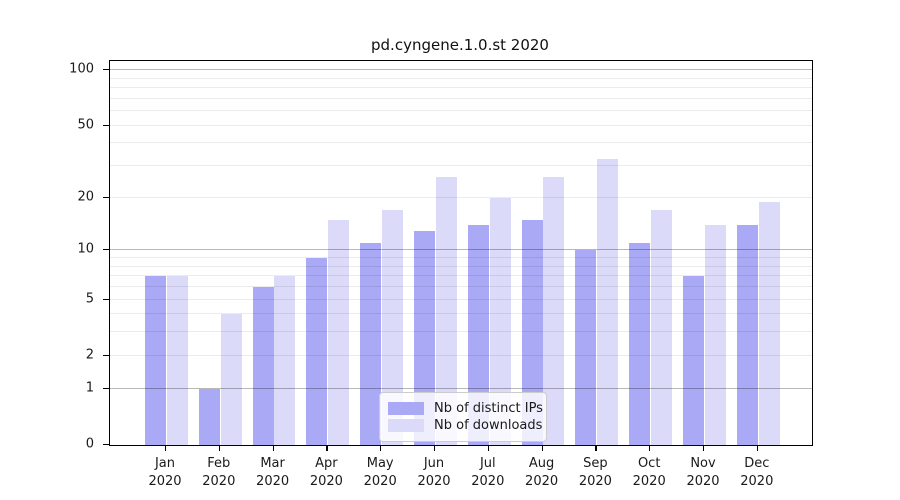 The width and height of the screenshot is (900, 500). I want to click on bar-downloads-oct, so click(661, 327).